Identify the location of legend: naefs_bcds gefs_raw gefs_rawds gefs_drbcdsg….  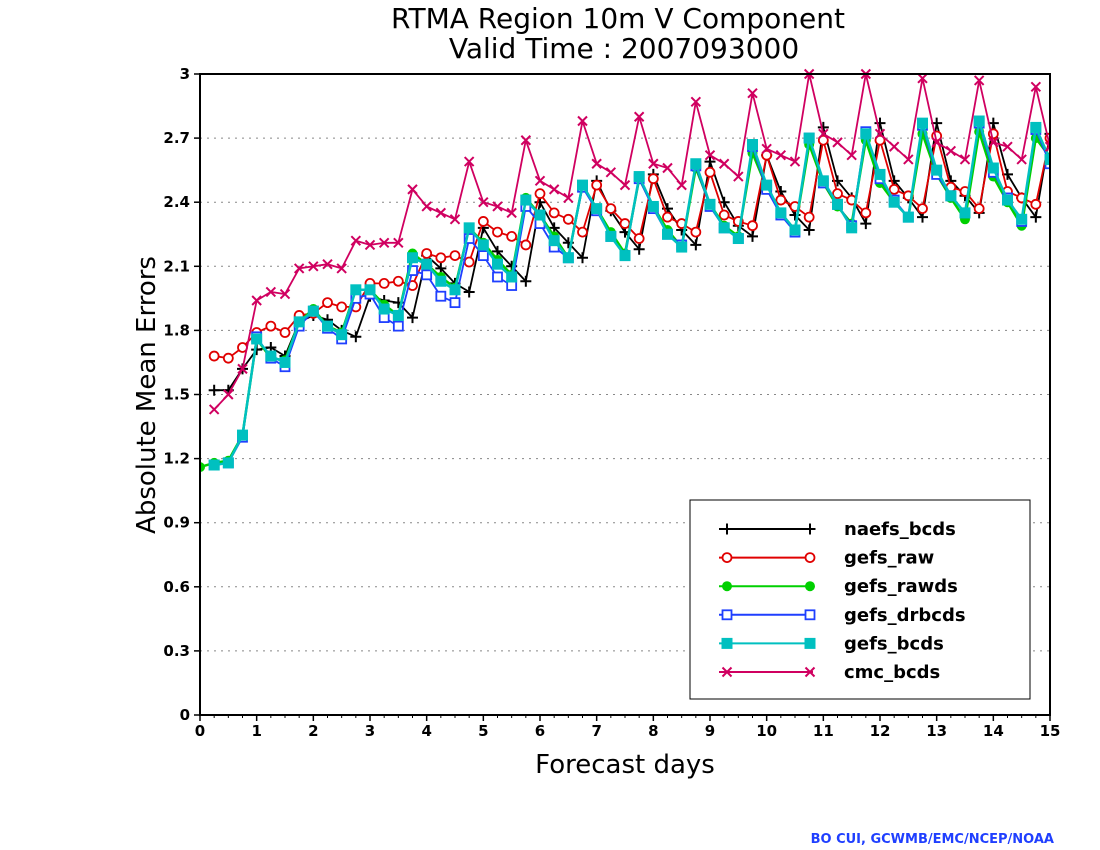
(860, 599).